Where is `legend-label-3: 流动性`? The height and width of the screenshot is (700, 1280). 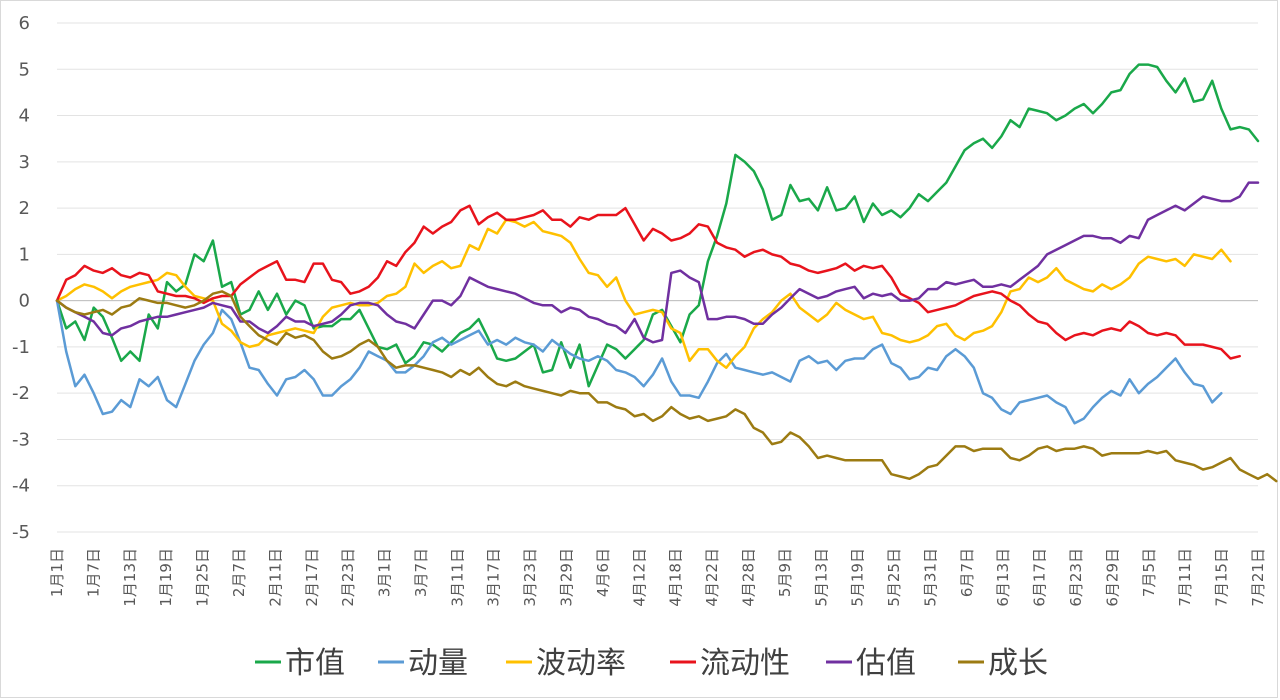
legend-label-3: 流动性 is located at coordinates (745, 663).